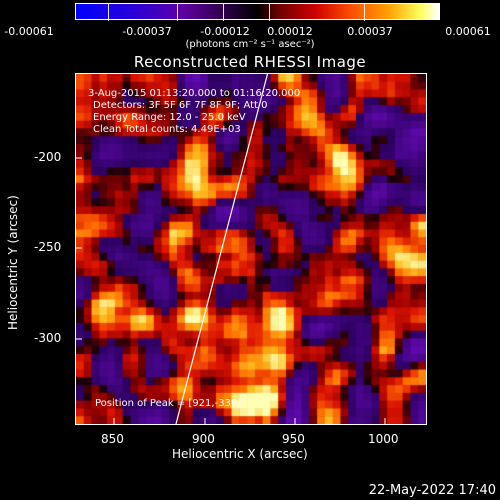  Describe the element at coordinates (432, 490) in the screenshot. I see `render-timestamp: 22-May-2022 17:40` at that location.